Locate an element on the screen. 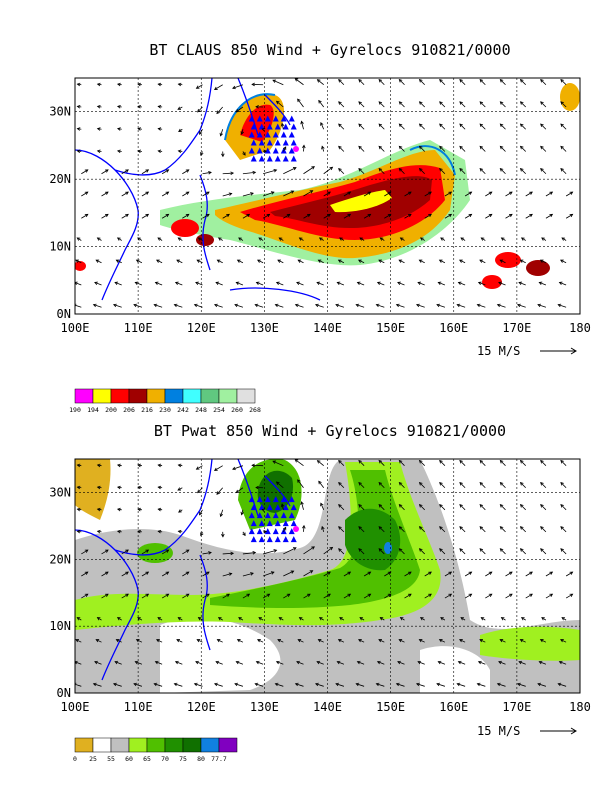 The image size is (612, 792). x-tick-label: 140E is located at coordinates (327, 707).